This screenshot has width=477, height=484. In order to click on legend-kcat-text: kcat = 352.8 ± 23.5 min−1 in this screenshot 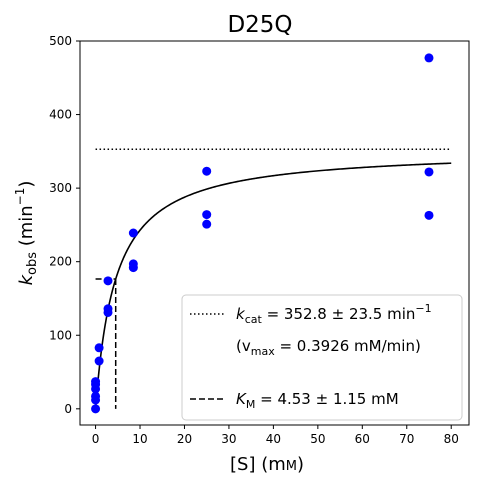, I will do `click(334, 314)`.